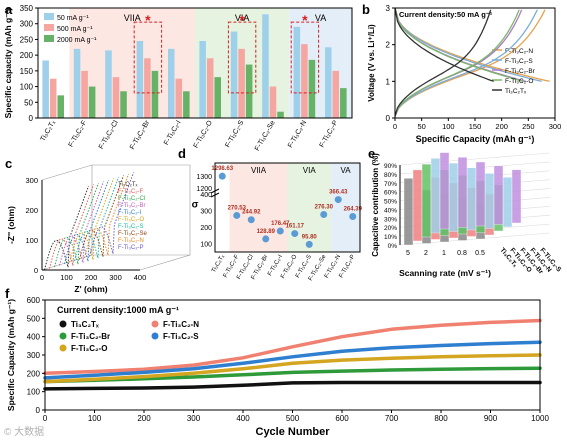 This screenshot has height=440, width=567. What do you see at coordinates (118, 310) in the screenshot?
I see `chart-title: Current density:1000 mA g⁻¹` at bounding box center [118, 310].